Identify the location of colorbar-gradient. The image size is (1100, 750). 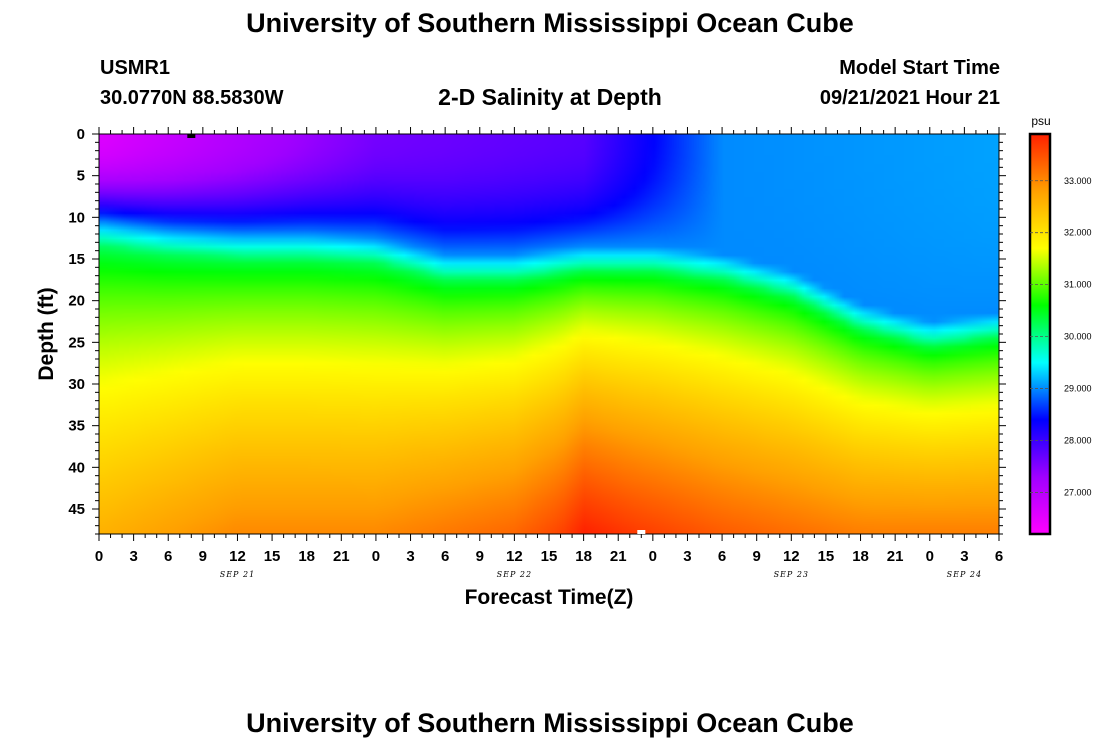
(1040, 334).